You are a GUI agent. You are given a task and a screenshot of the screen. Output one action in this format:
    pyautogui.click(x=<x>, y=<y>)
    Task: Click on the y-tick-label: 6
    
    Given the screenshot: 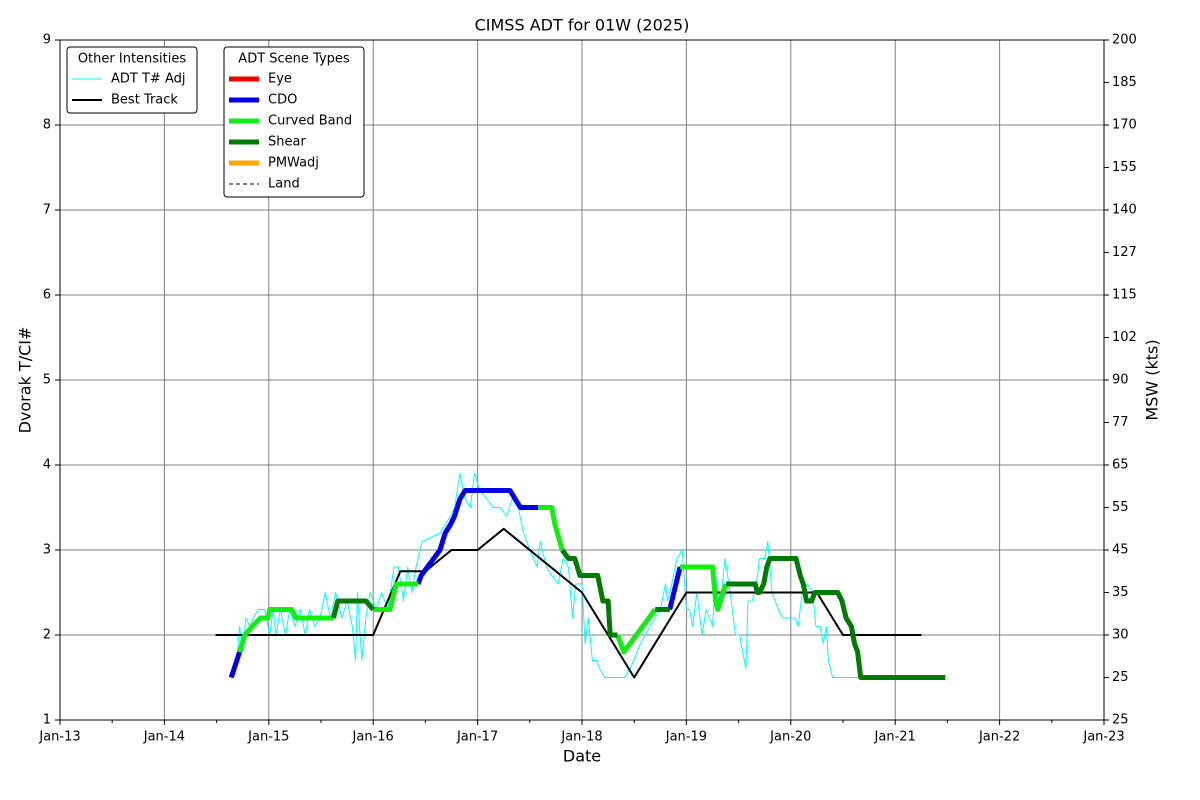 What is the action you would take?
    pyautogui.click(x=47, y=295)
    